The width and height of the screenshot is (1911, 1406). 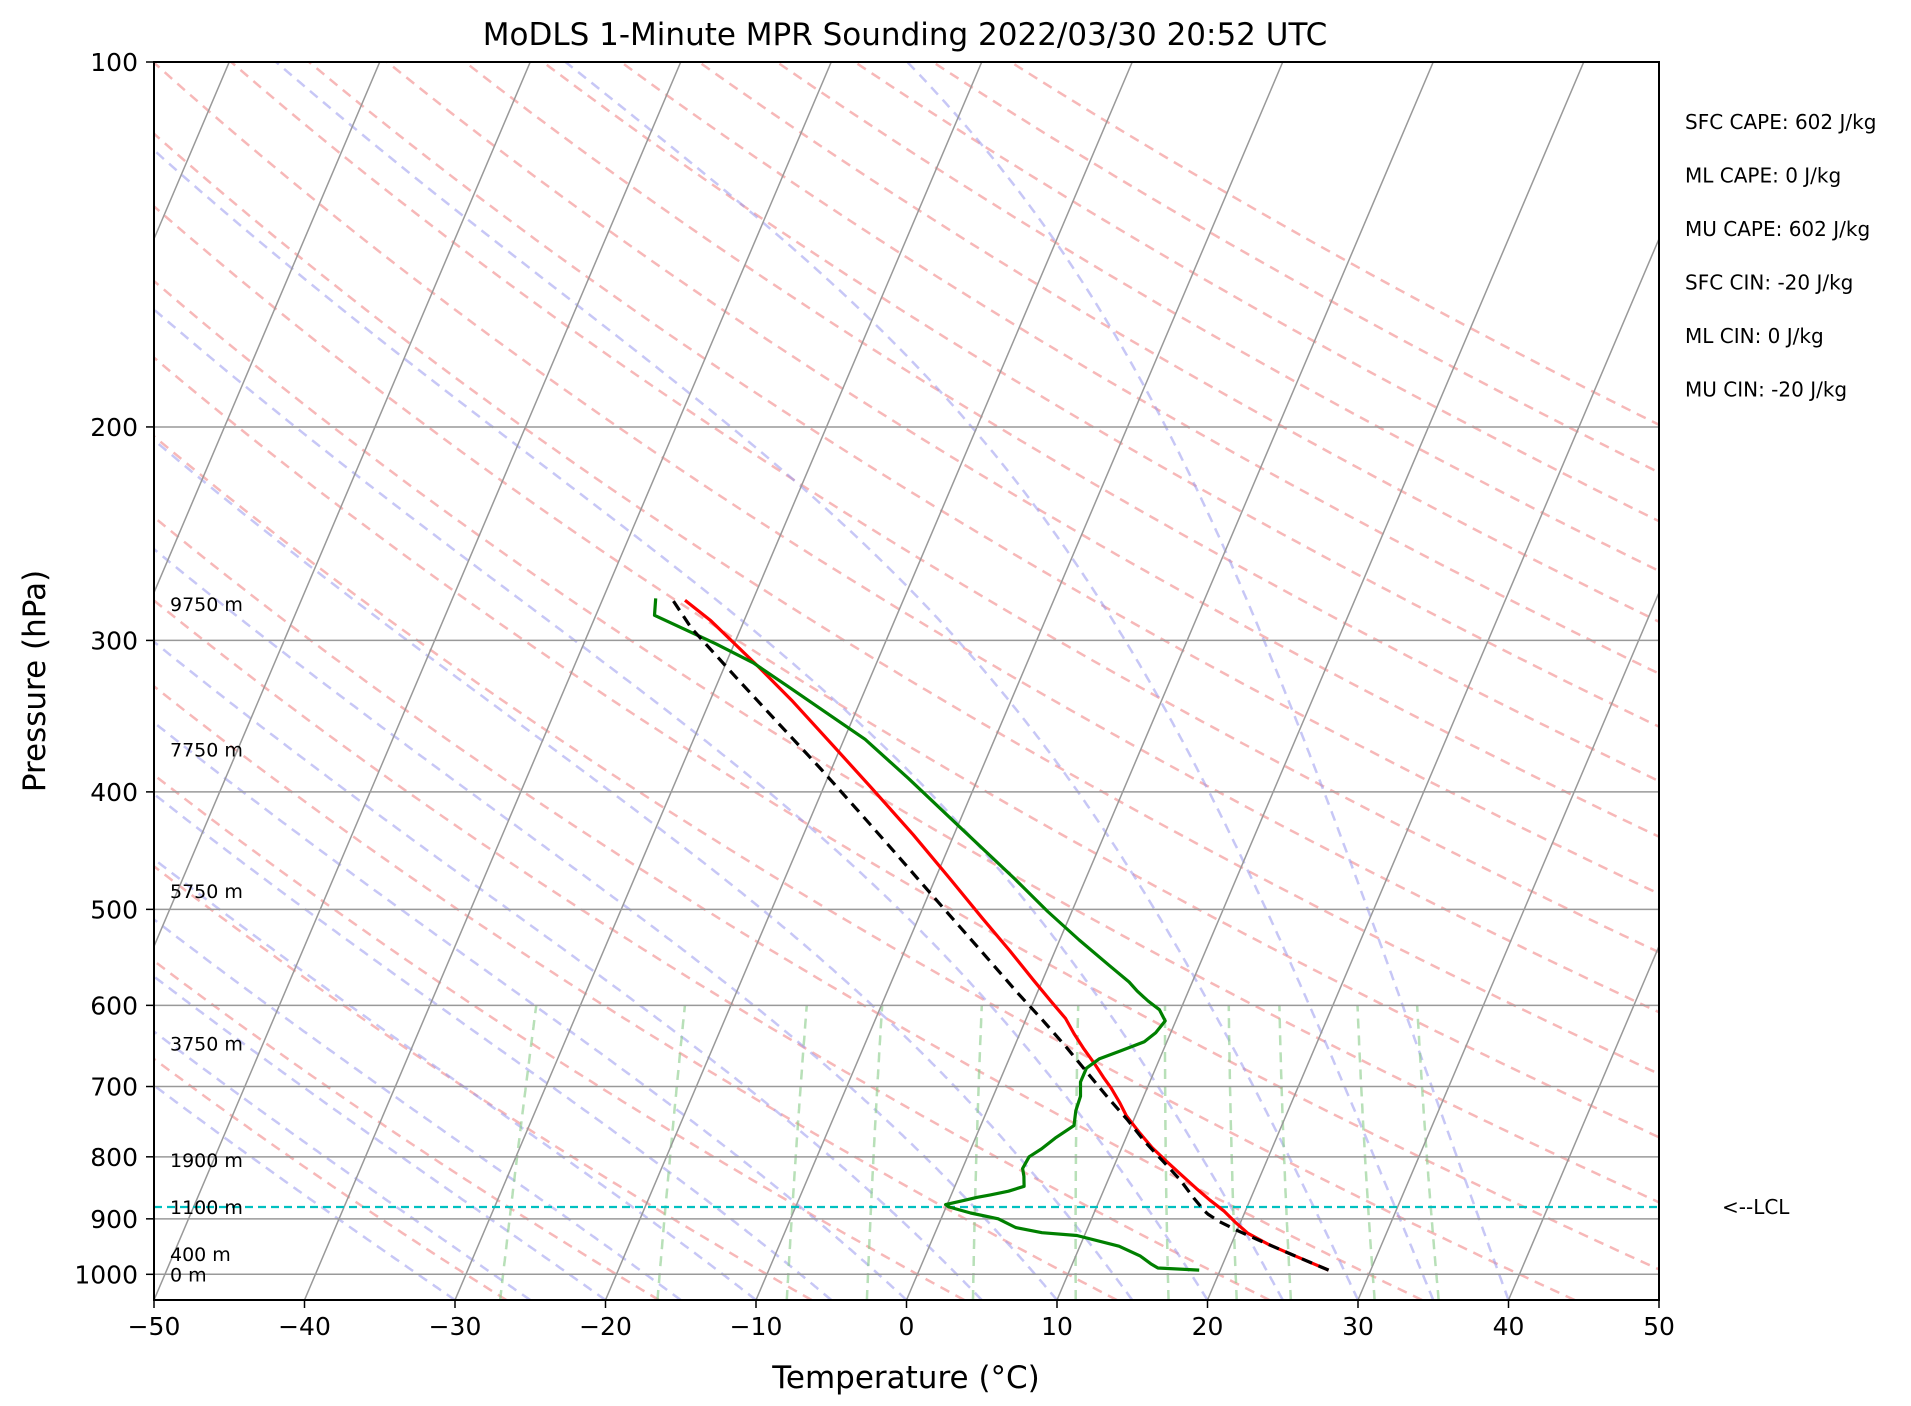 What do you see at coordinates (106, 1274) in the screenshot?
I see `y-tick-label: 1000` at bounding box center [106, 1274].